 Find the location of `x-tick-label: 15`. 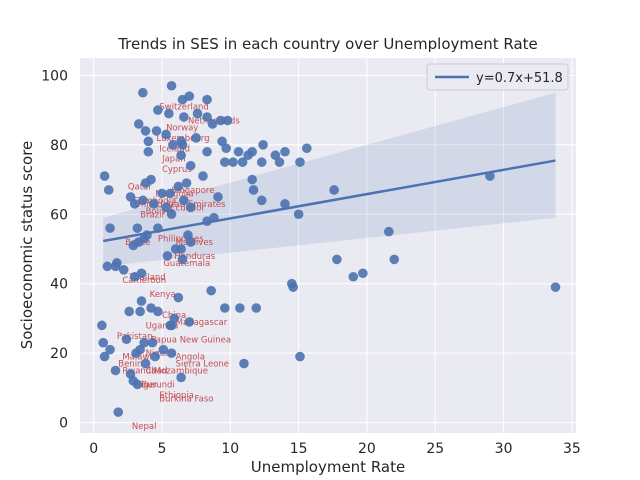

x-tick-label: 15 is located at coordinates (299, 449).